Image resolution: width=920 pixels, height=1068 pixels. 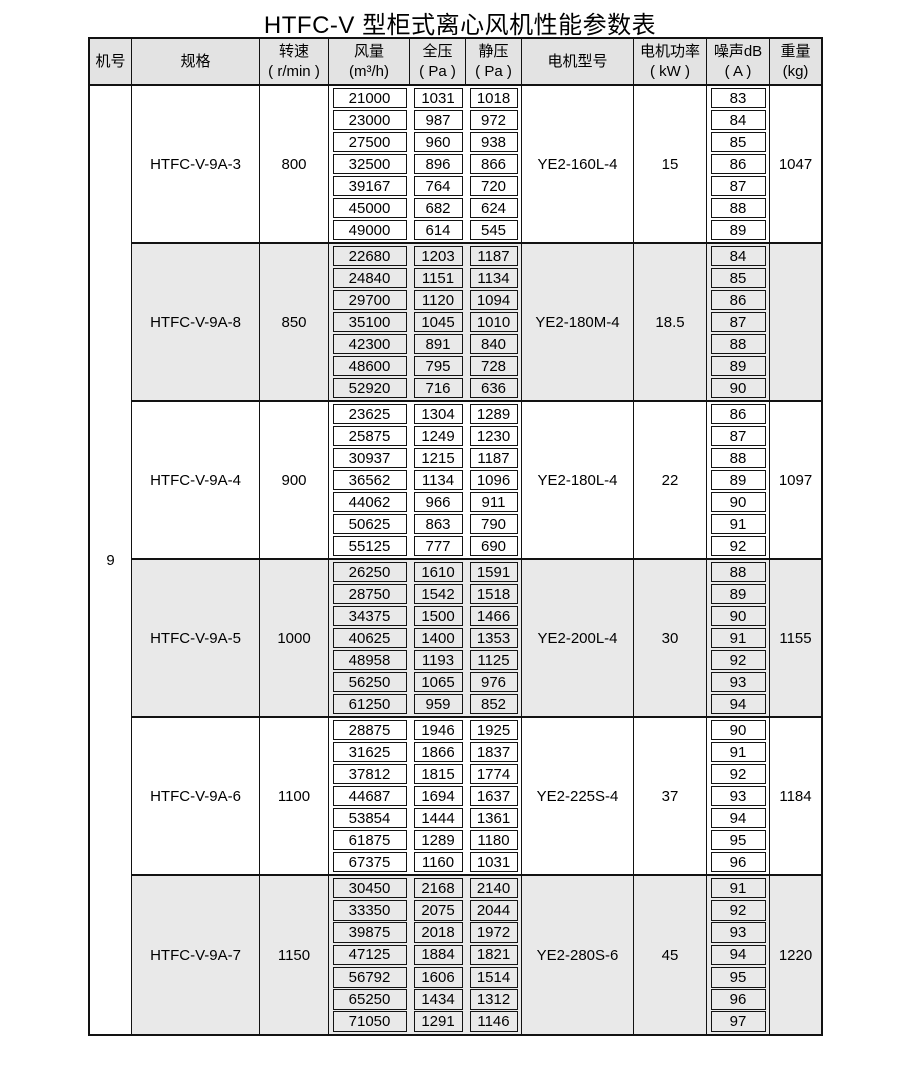 I want to click on total-pressure-cell: 1542, so click(x=438, y=594).